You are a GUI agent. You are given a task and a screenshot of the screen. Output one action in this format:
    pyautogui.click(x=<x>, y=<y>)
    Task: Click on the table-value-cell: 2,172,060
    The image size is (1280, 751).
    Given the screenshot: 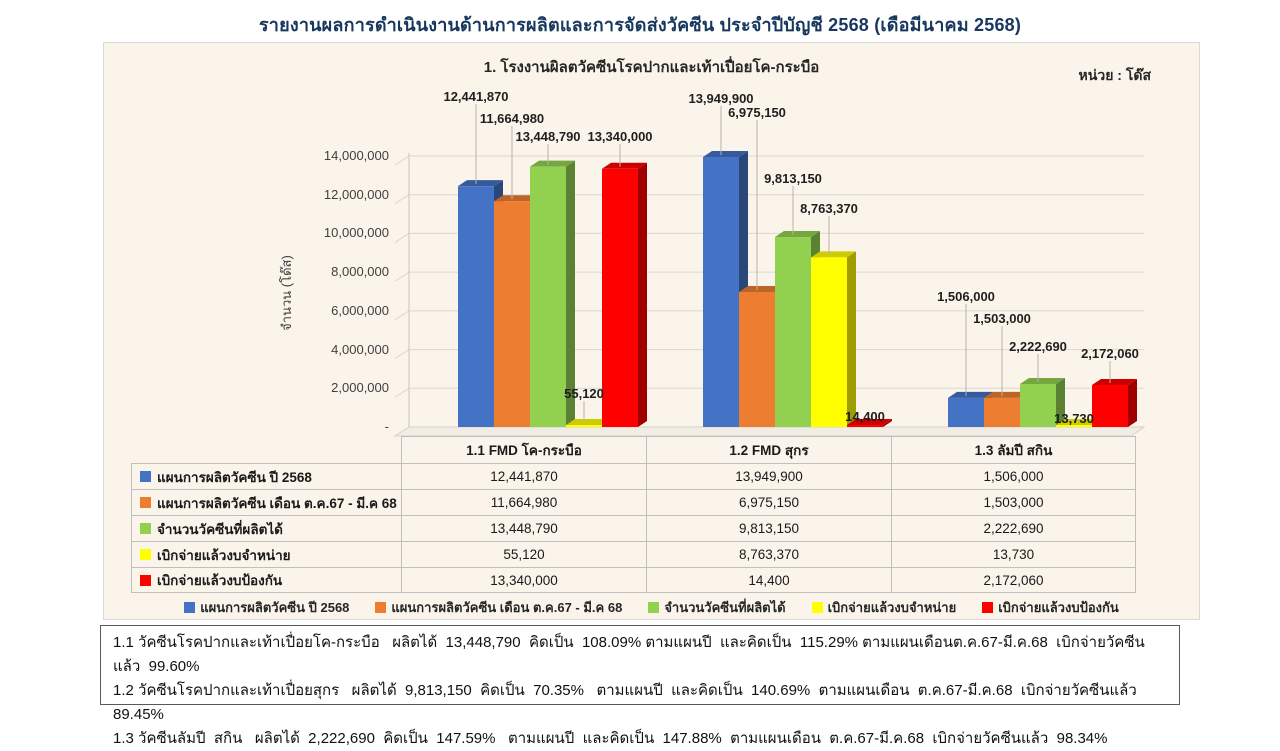 What is the action you would take?
    pyautogui.click(x=1013, y=580)
    